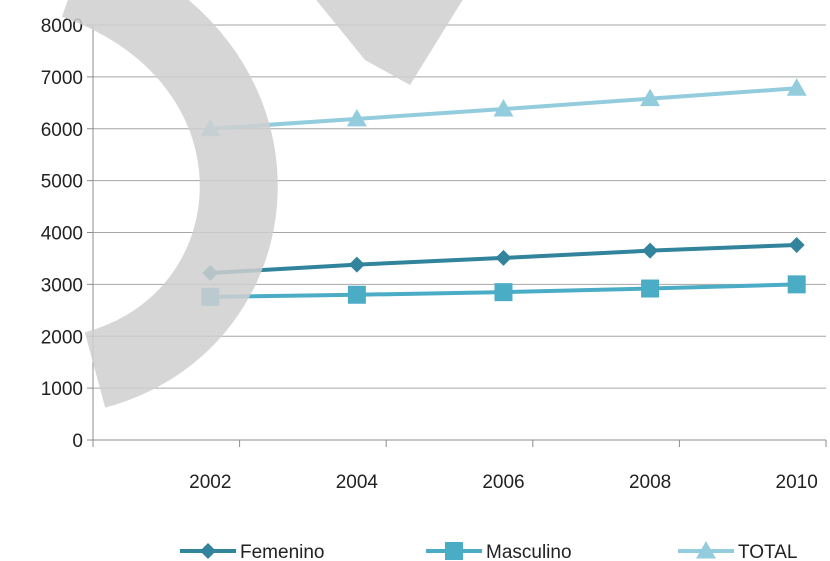  Describe the element at coordinates (62, 234) in the screenshot. I see `y-tick-label: 4000` at that location.